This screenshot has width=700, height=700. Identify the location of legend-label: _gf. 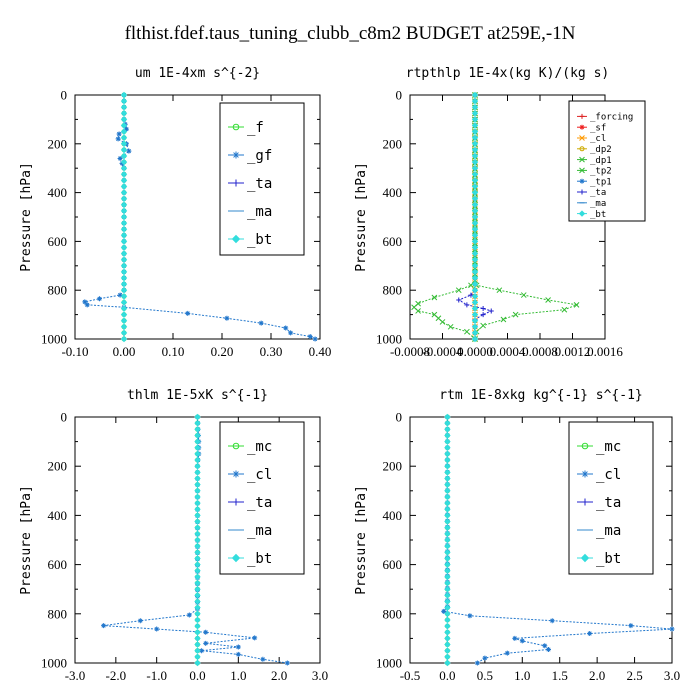
(259, 156).